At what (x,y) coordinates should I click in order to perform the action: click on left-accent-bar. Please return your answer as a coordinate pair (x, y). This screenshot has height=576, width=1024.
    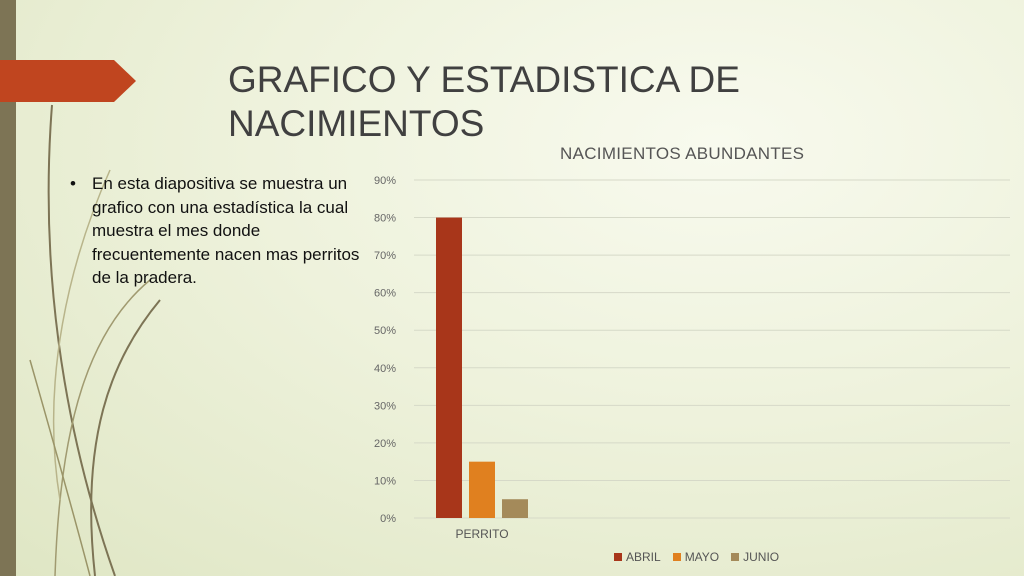
    Looking at the image, I should click on (8, 288).